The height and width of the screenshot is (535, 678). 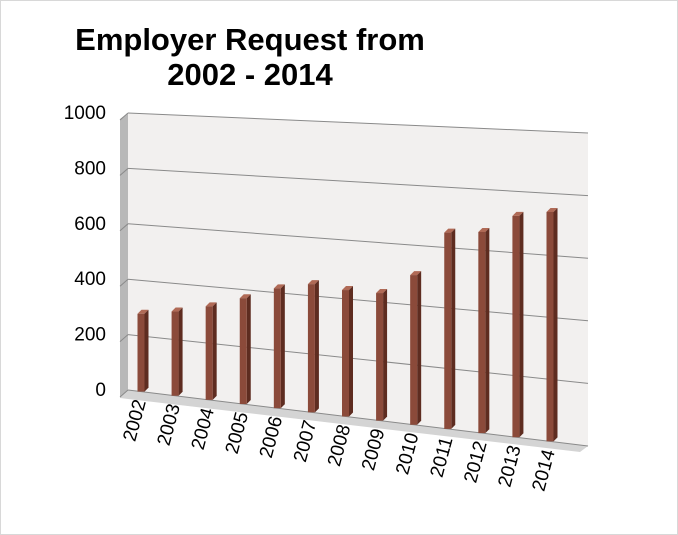 What do you see at coordinates (250, 74) in the screenshot?
I see `chart-title-line-2: 2002 - 2014` at bounding box center [250, 74].